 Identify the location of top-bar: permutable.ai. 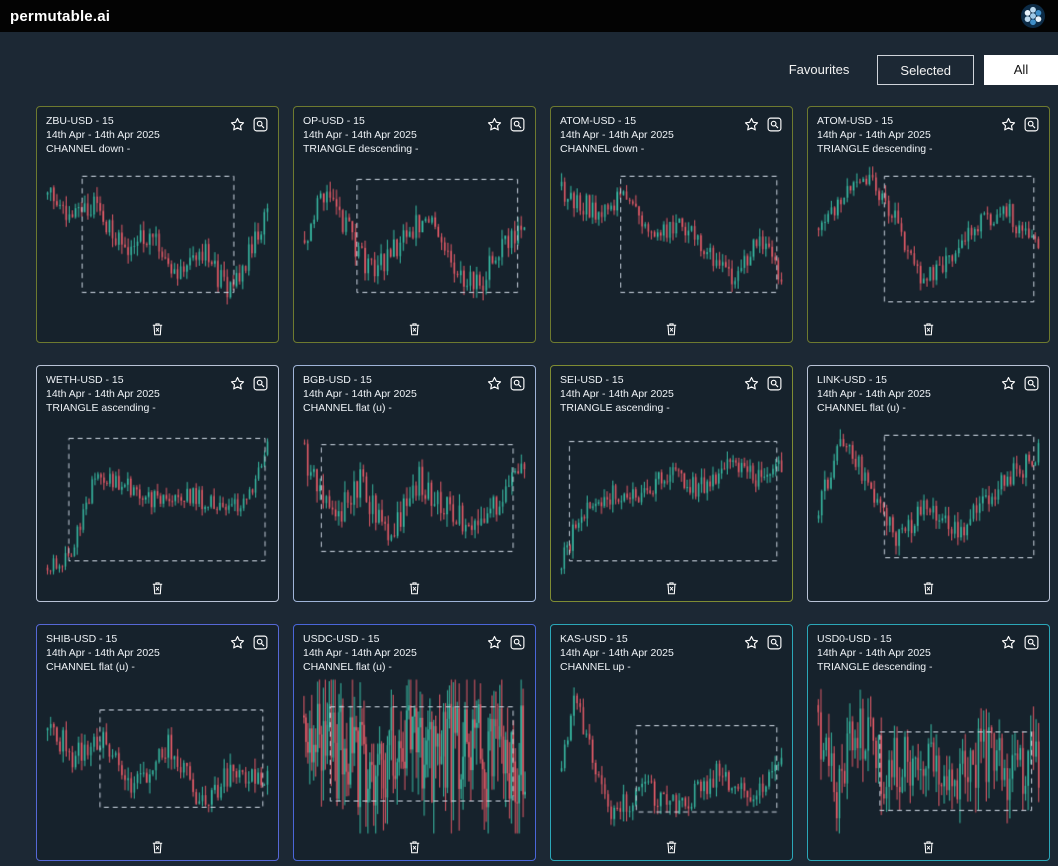
(529, 16).